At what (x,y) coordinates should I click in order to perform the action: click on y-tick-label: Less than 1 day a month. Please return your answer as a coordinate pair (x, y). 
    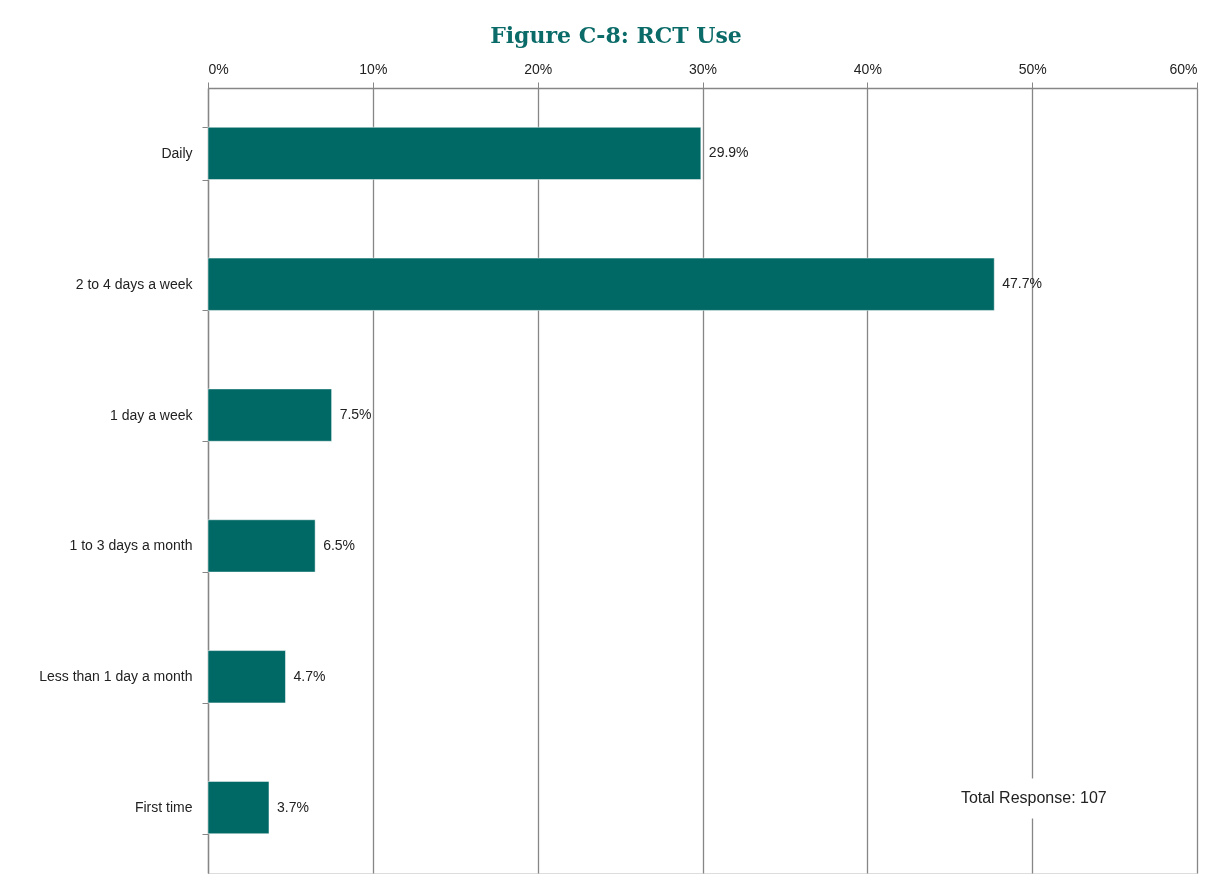
    Looking at the image, I should click on (116, 676).